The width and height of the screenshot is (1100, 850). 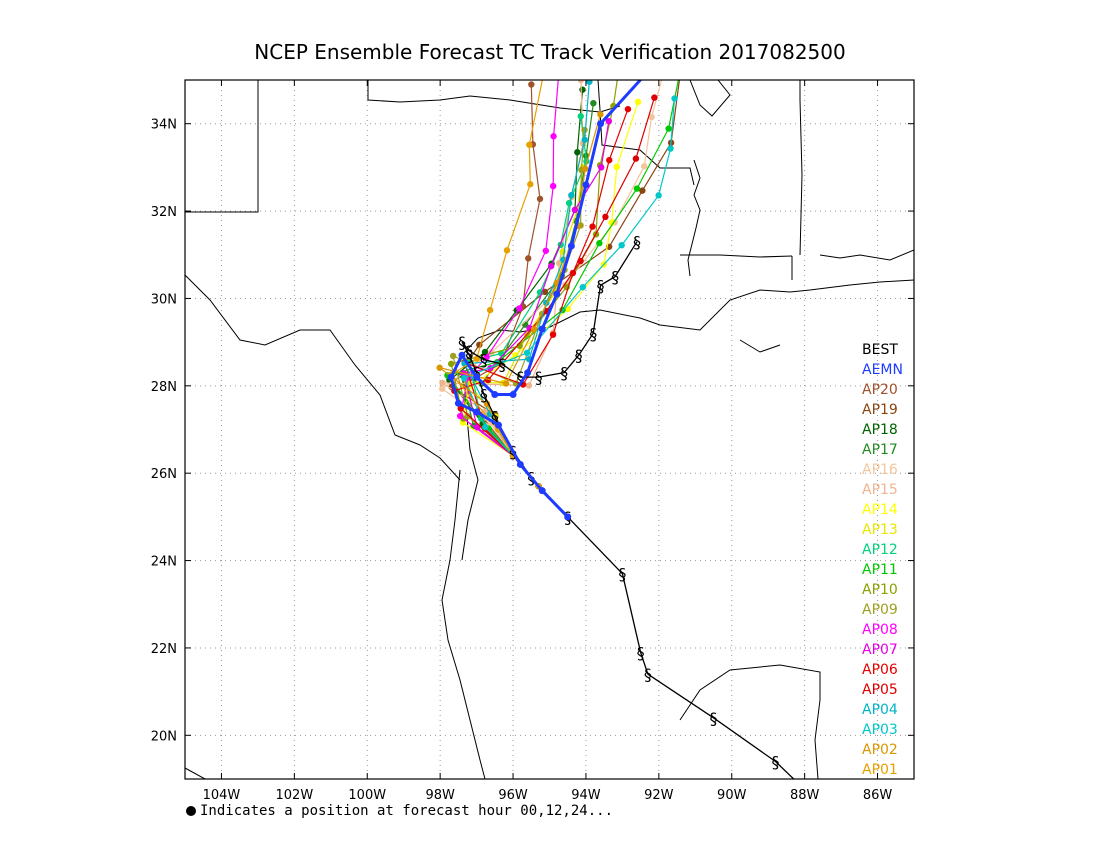 I want to click on member-track-ap11, so click(x=562, y=299).